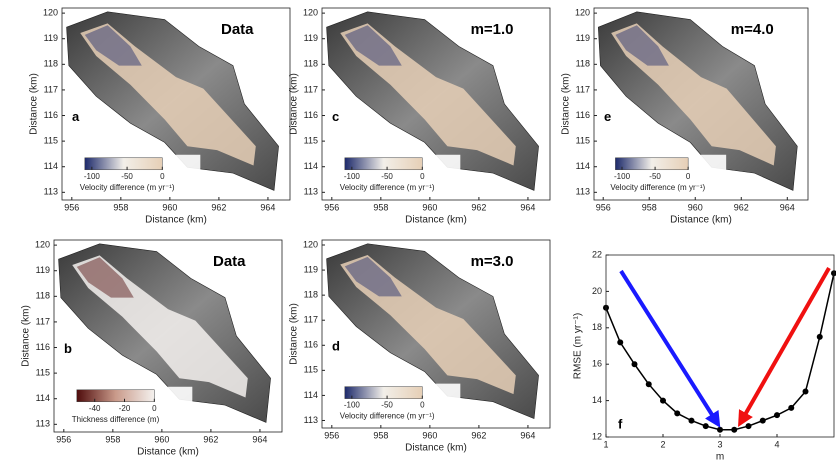  What do you see at coordinates (597, 254) in the screenshot?
I see `y-tick-label: 22` at bounding box center [597, 254].